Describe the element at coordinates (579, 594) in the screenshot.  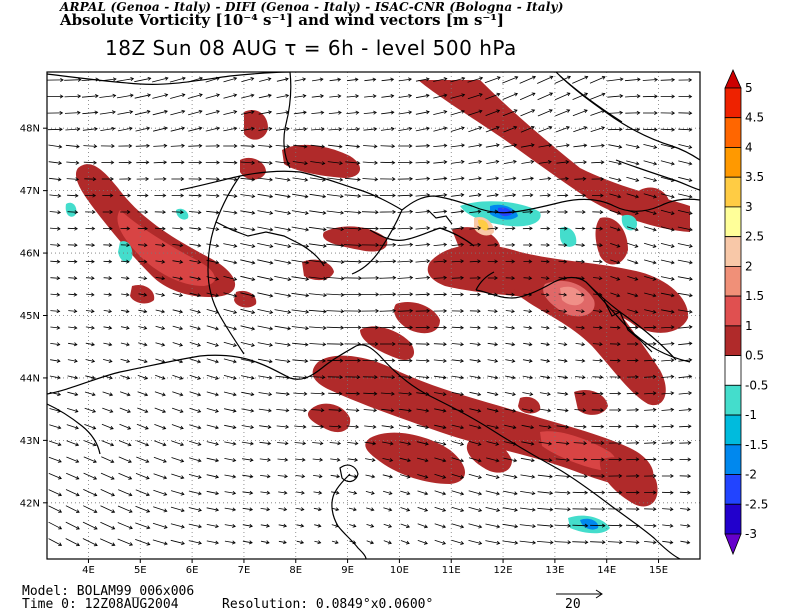
I see `reference-vector-arrow` at that location.